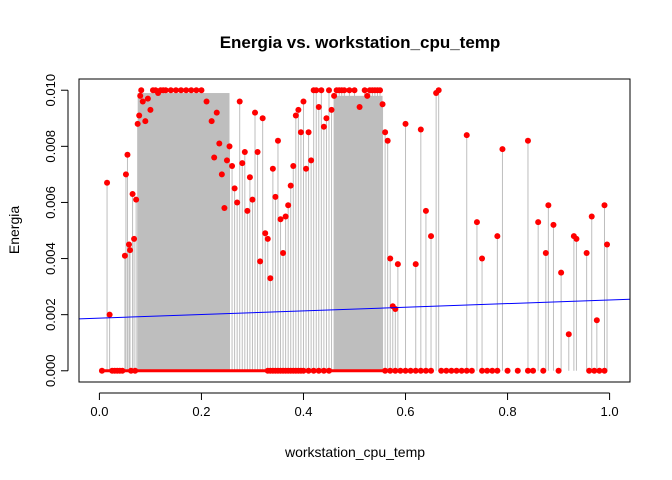  What do you see at coordinates (508, 411) in the screenshot?
I see `x-tick-label: 0.8` at bounding box center [508, 411].